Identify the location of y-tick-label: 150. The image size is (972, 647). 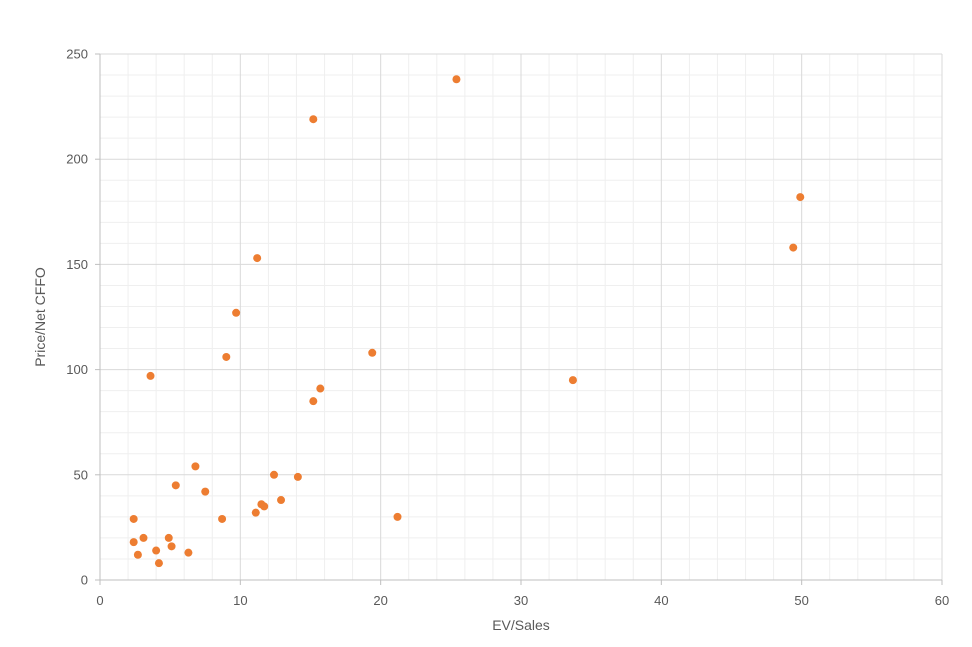
(77, 264).